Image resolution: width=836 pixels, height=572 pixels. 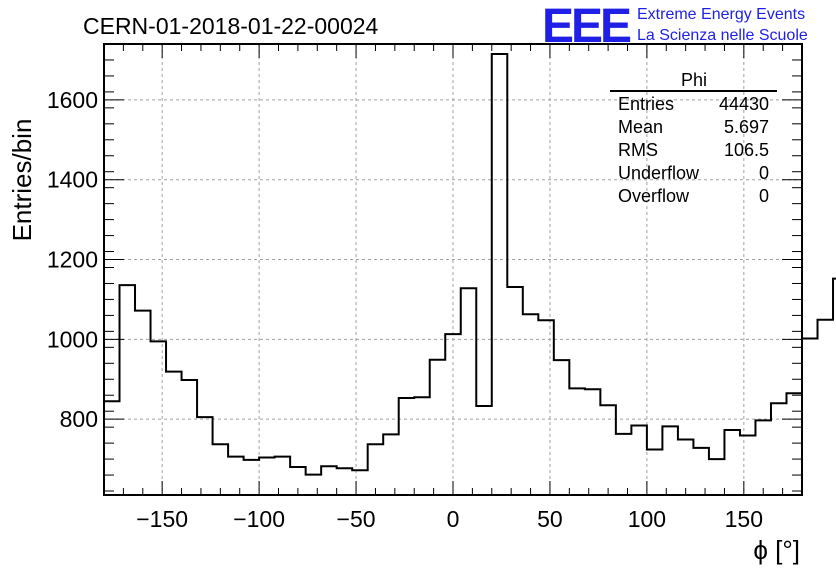 I want to click on x-tick-label: 100, so click(x=647, y=519).